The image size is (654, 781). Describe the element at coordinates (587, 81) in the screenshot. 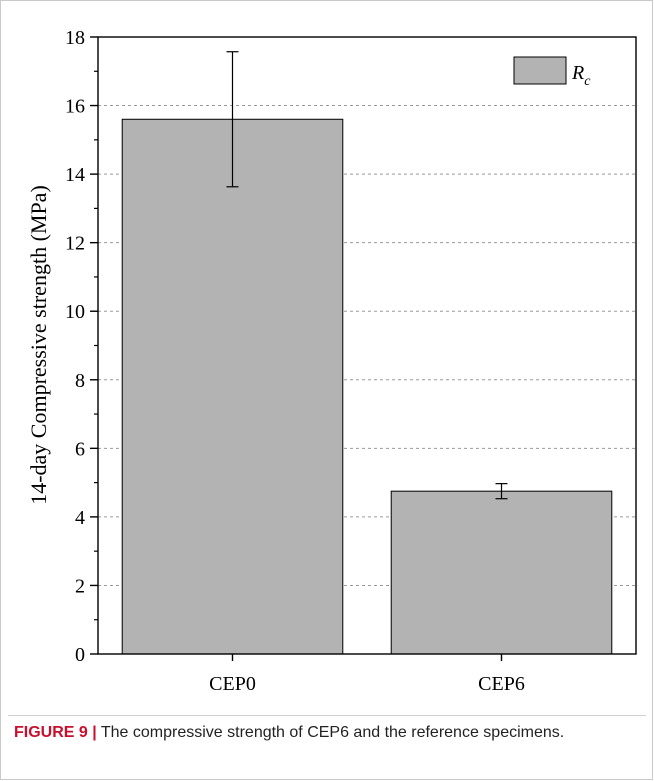

I see `legend-subscript: c` at that location.